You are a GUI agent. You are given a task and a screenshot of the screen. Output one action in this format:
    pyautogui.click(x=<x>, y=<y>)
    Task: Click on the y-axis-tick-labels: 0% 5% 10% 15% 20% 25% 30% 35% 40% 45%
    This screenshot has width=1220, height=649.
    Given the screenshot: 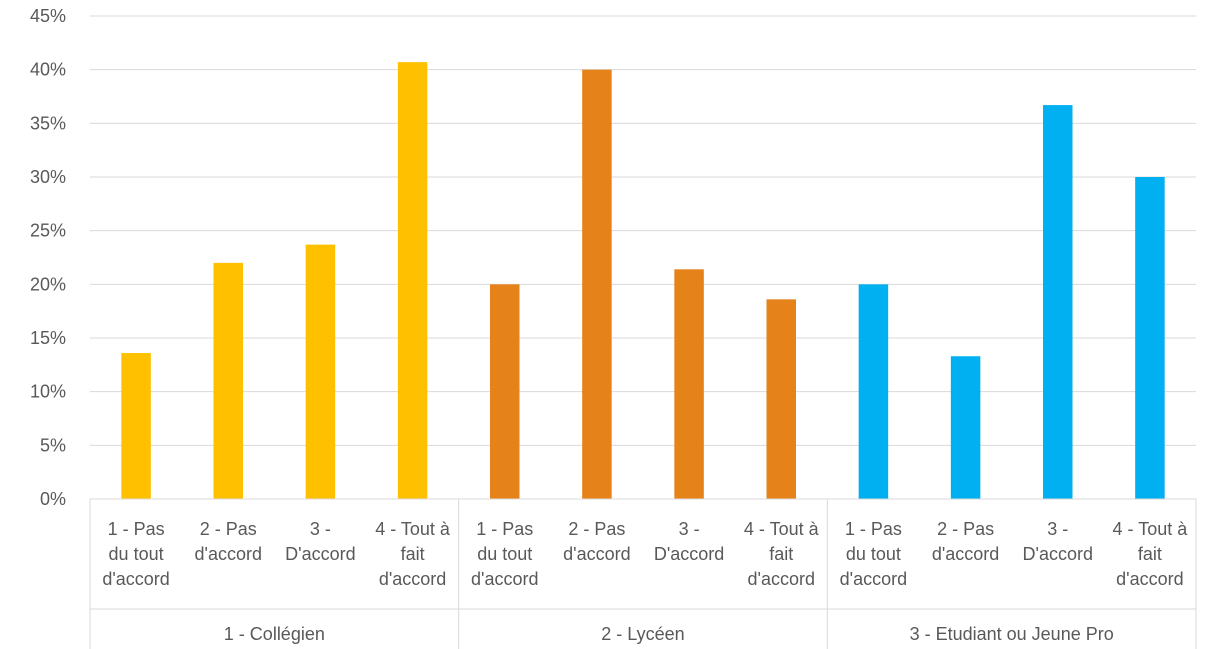 What is the action you would take?
    pyautogui.click(x=48, y=257)
    